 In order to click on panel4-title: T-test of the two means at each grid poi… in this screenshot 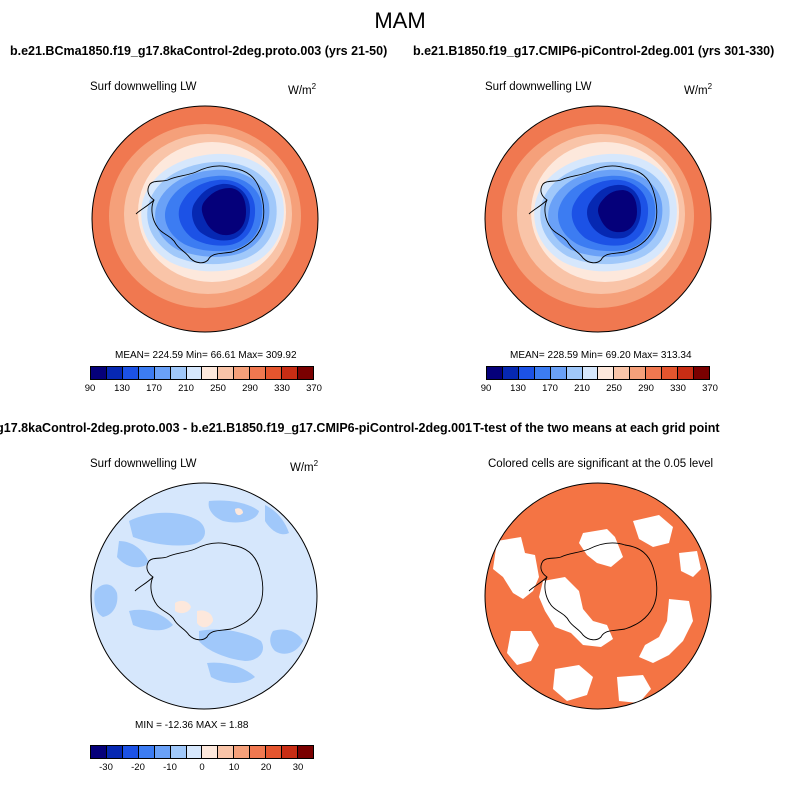, I will do `click(596, 428)`.